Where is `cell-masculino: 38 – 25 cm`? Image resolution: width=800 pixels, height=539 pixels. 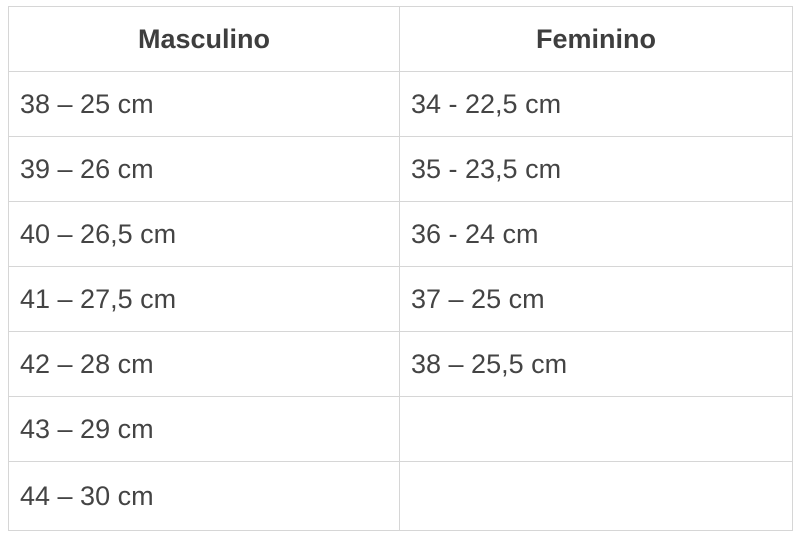
cell-masculino: 38 – 25 cm is located at coordinates (204, 104).